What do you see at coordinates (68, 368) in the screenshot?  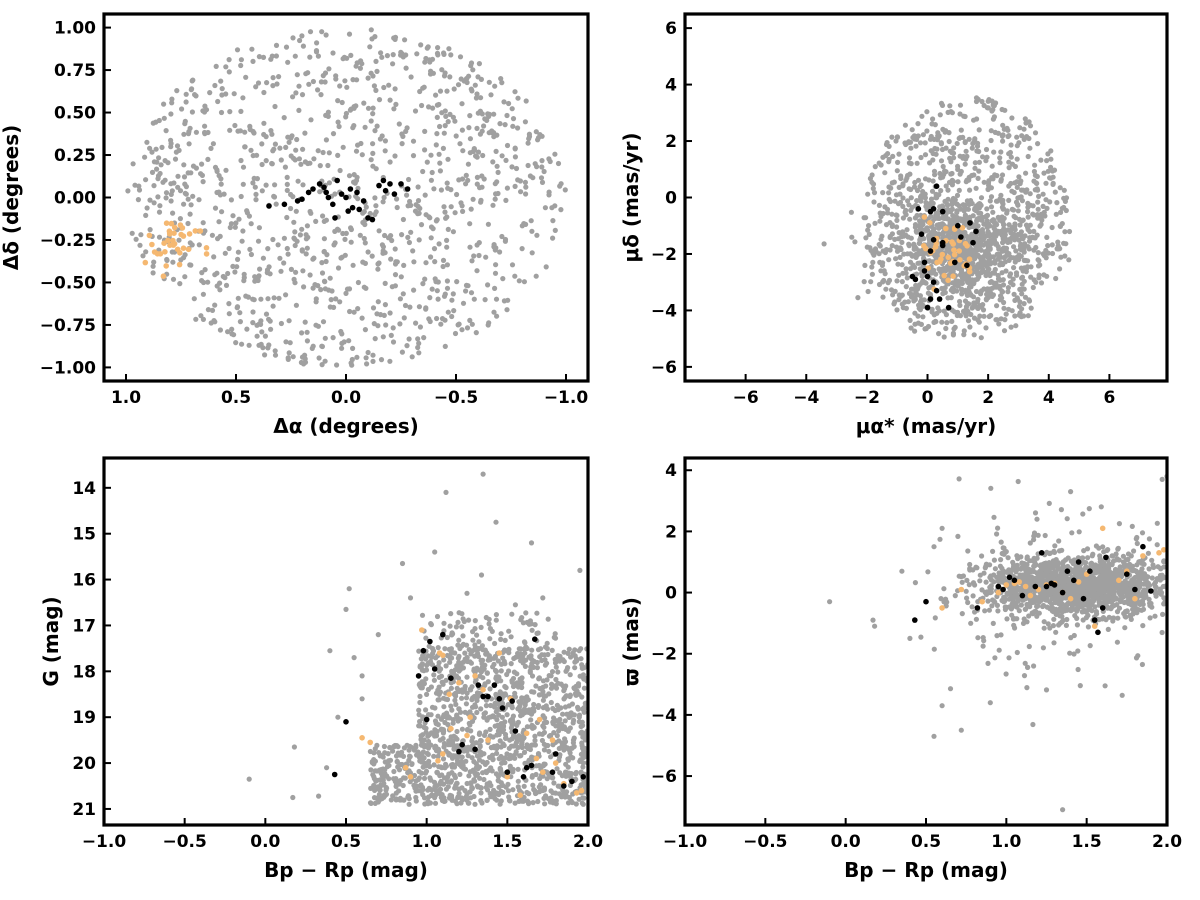 I see `y-tick-label: −1.00` at bounding box center [68, 368].